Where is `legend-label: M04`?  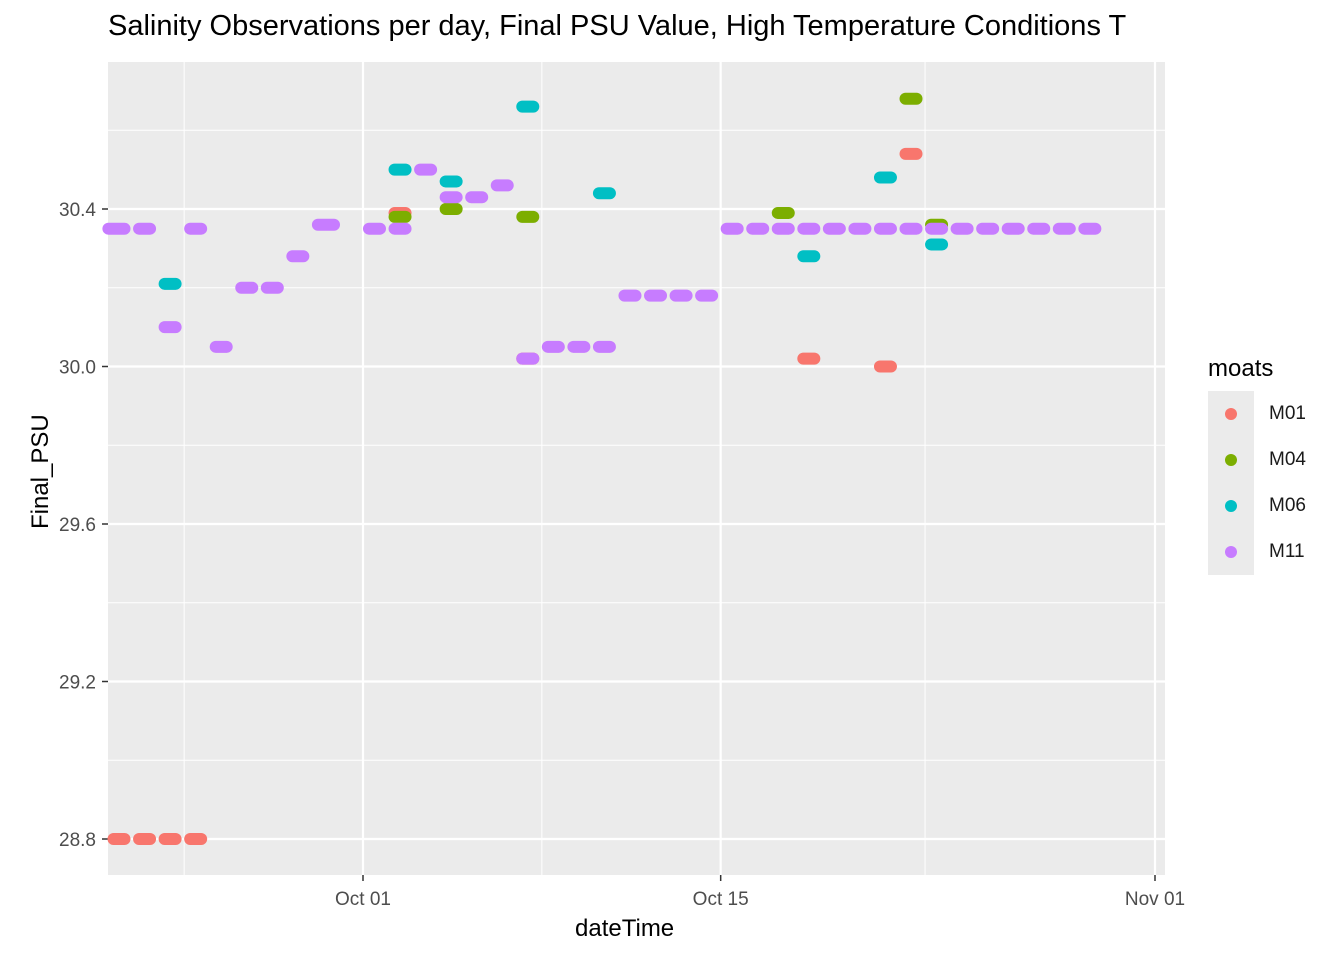 legend-label: M04 is located at coordinates (1287, 459).